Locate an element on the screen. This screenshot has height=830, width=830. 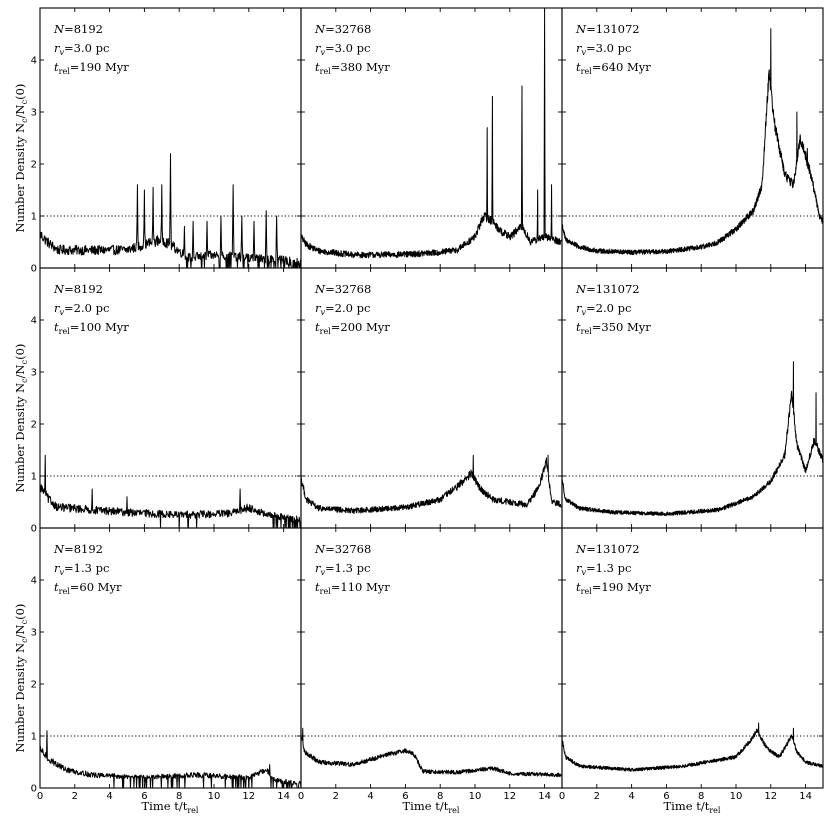
panel: 0 2 4 6 8 10 12 14 N=32768 rv=1.3 pc trel=110 Myr is located at coordinates (430, 664).